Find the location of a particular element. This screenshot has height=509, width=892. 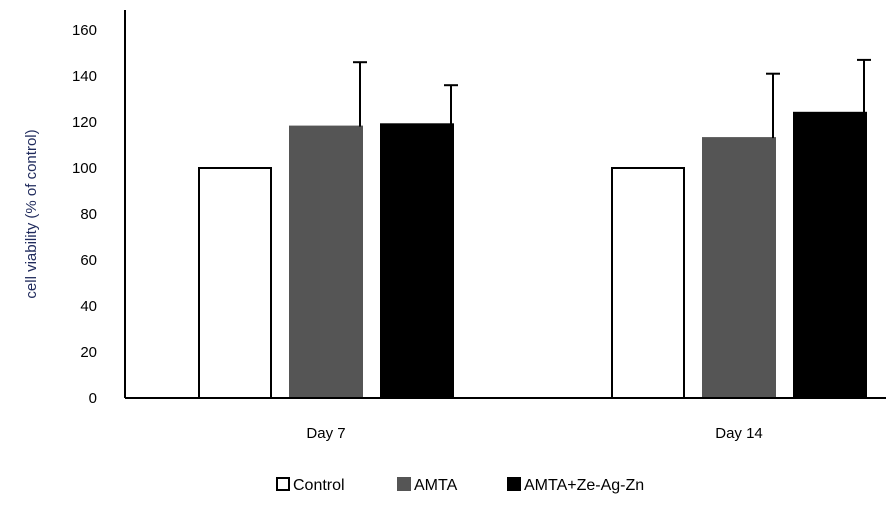

error-bars is located at coordinates (612, 98).